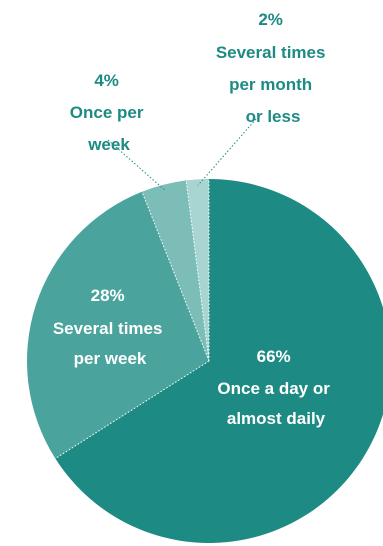 This screenshot has height=546, width=383. What do you see at coordinates (270, 84) in the screenshot?
I see `slice-text-per-month-line2: per month` at bounding box center [270, 84].